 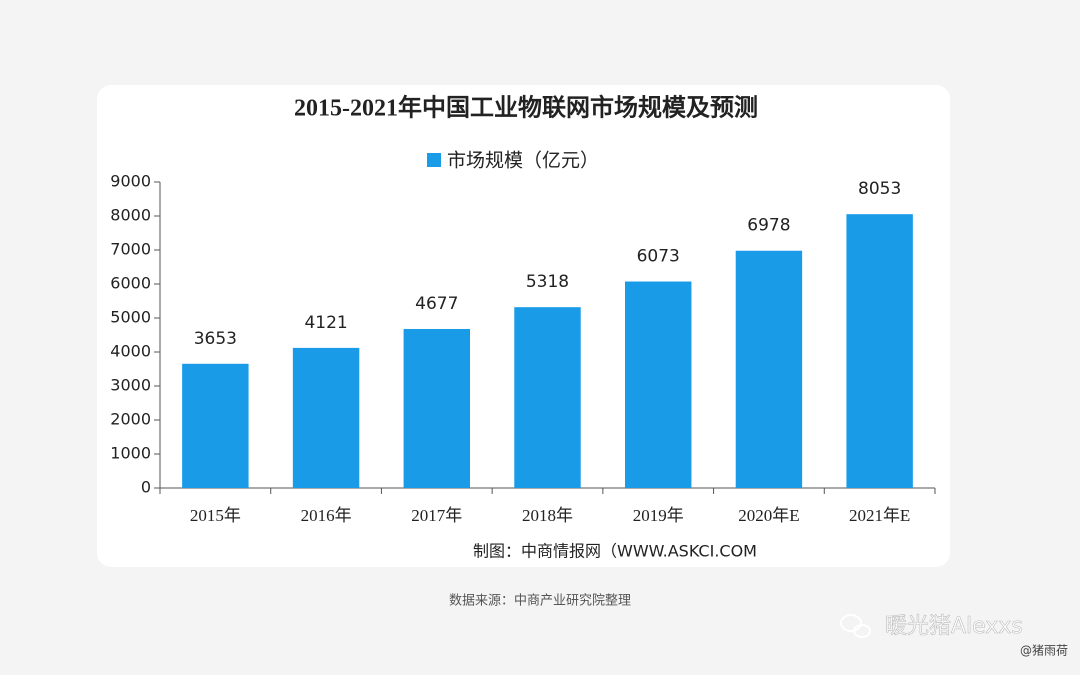 I want to click on x-tick-label: 2016年, so click(x=326, y=515).